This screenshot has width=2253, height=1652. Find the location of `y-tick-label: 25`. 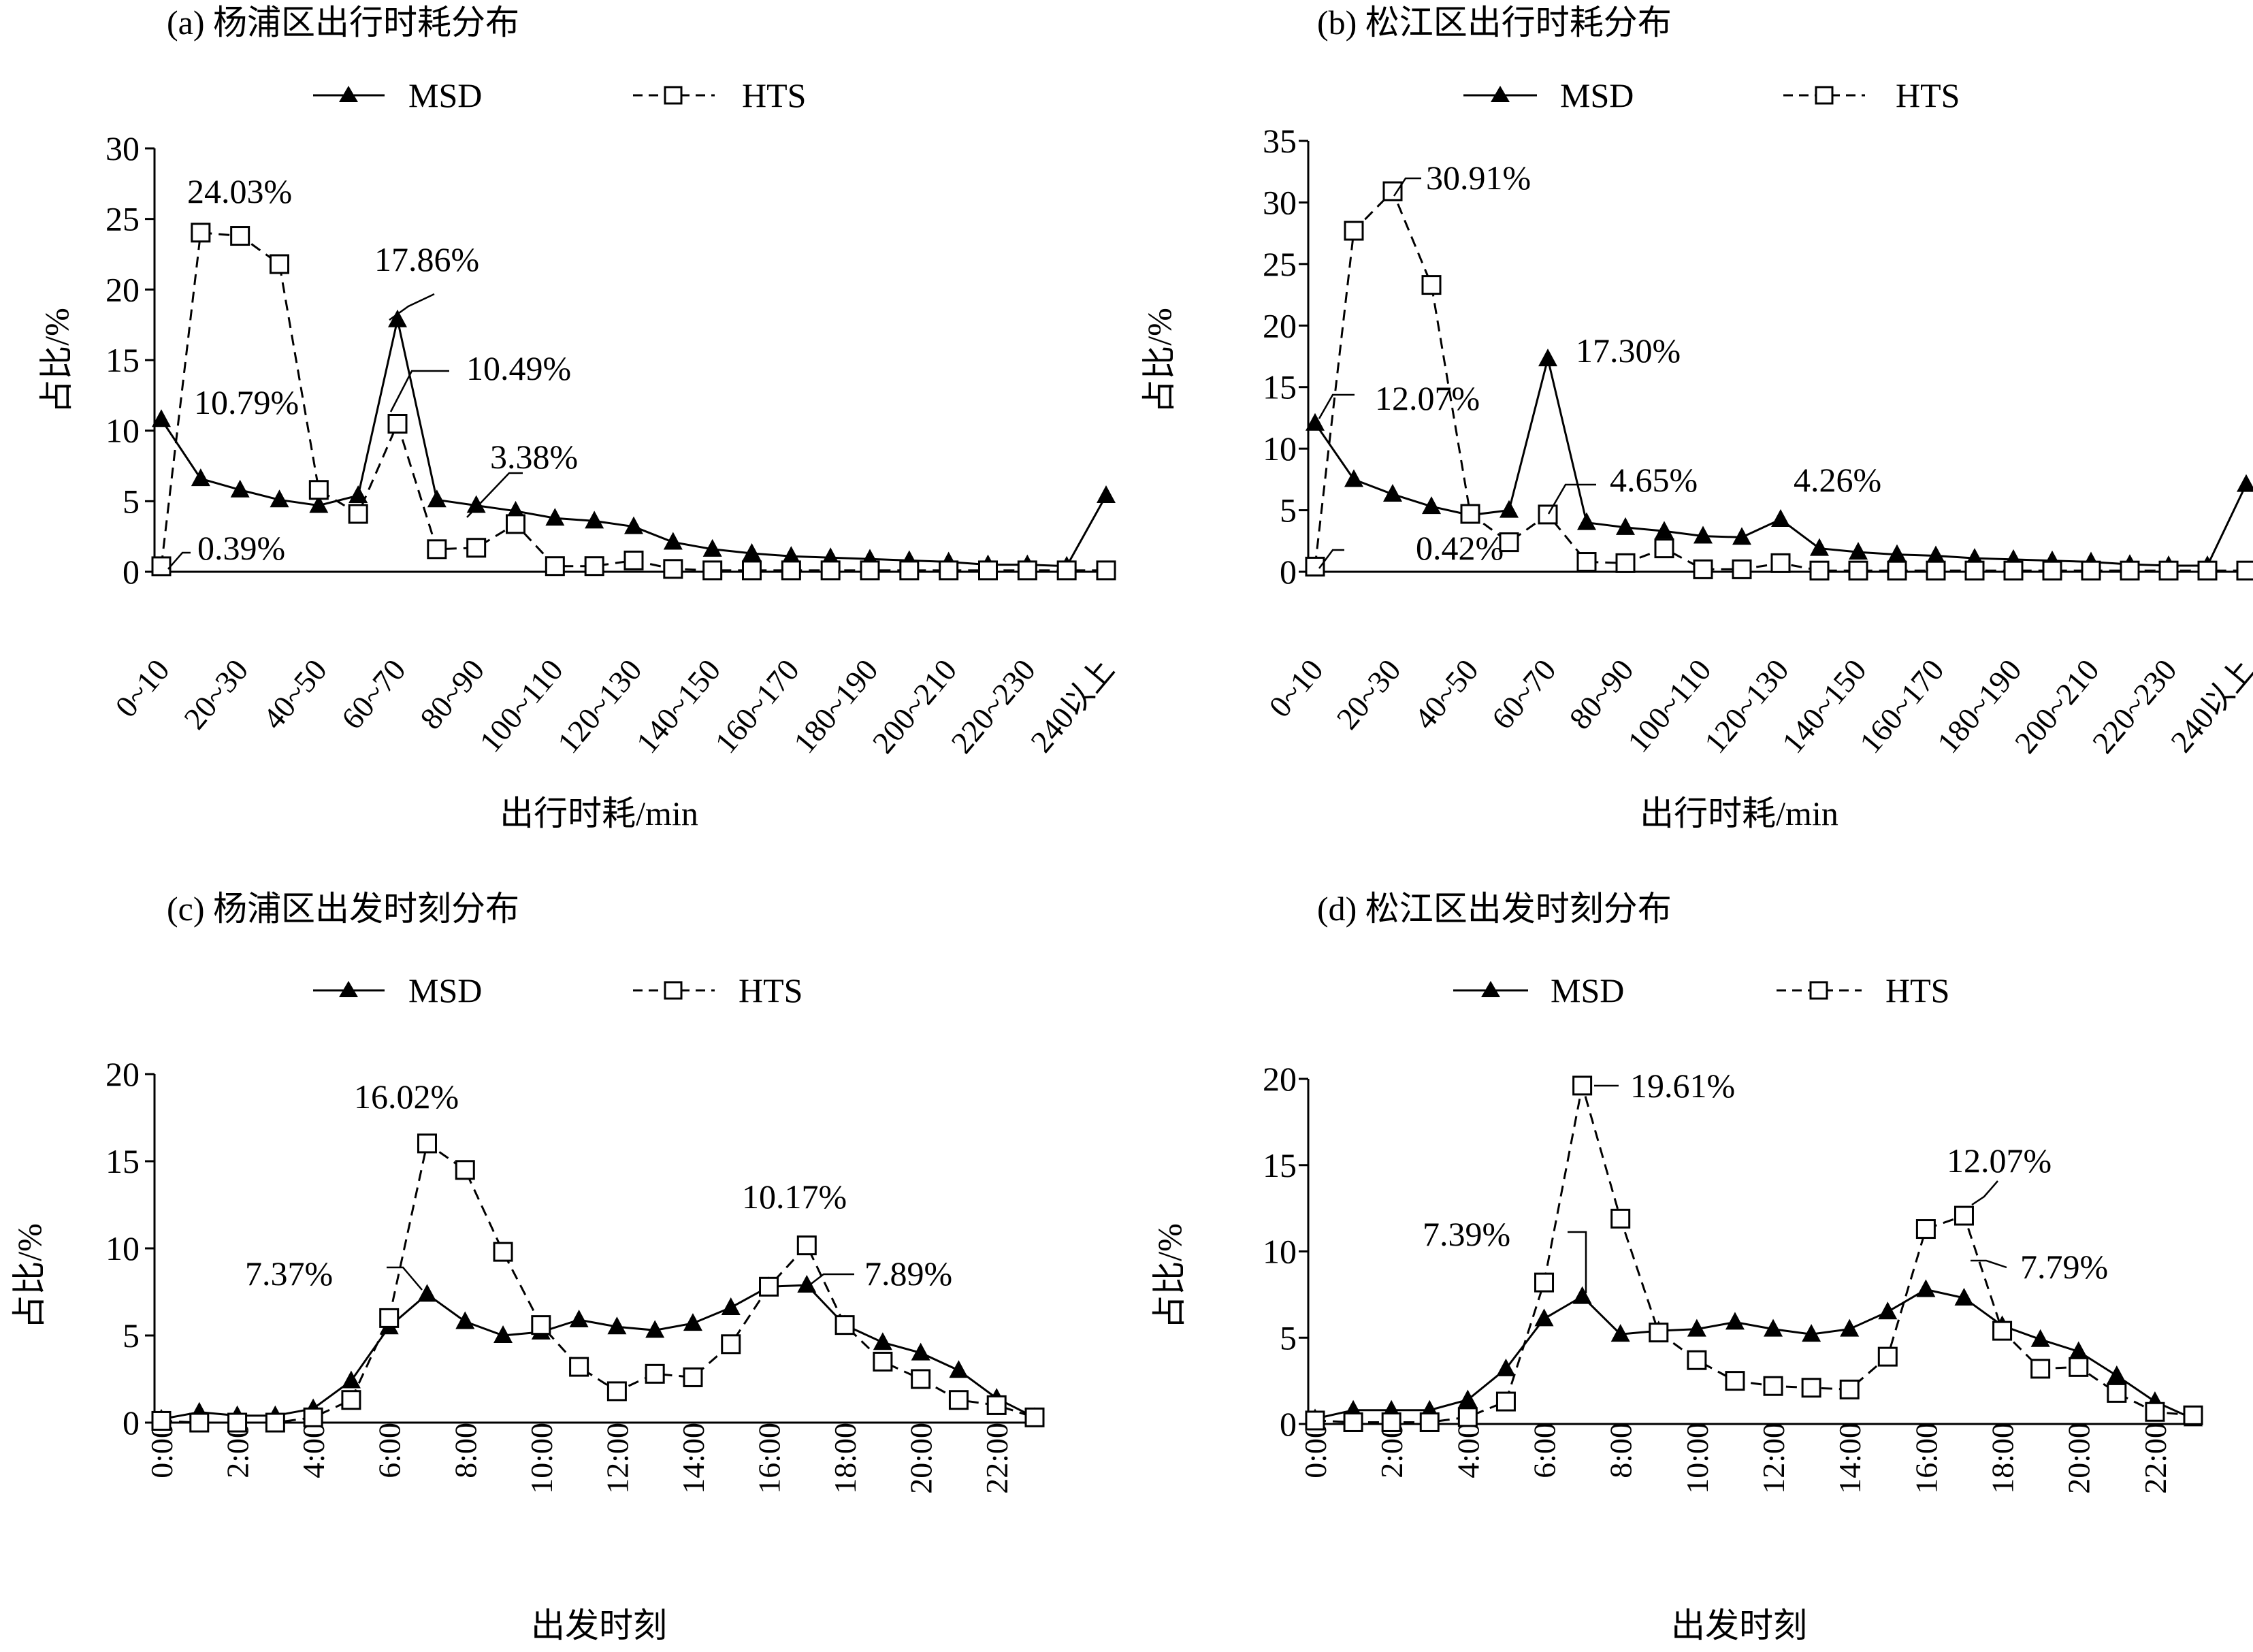

y-tick-label: 25 is located at coordinates (1280, 264).